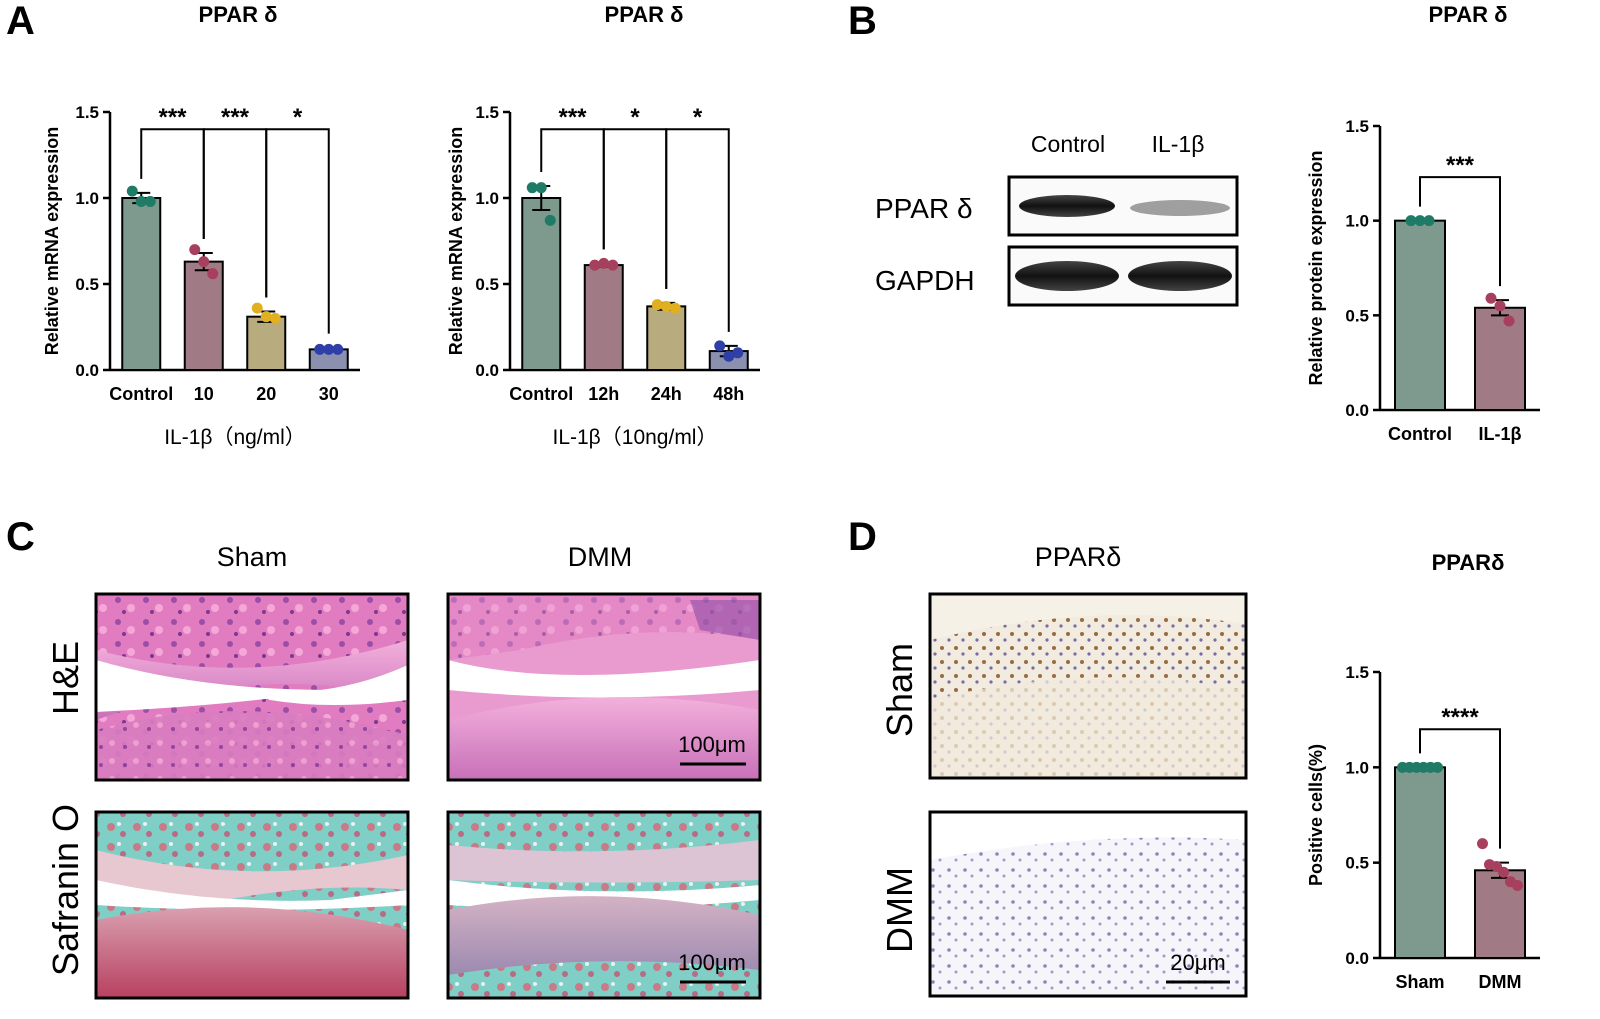 The height and width of the screenshot is (1019, 1600). Describe the element at coordinates (572, 117) in the screenshot. I see `chart-a2-significance-label: ***` at that location.